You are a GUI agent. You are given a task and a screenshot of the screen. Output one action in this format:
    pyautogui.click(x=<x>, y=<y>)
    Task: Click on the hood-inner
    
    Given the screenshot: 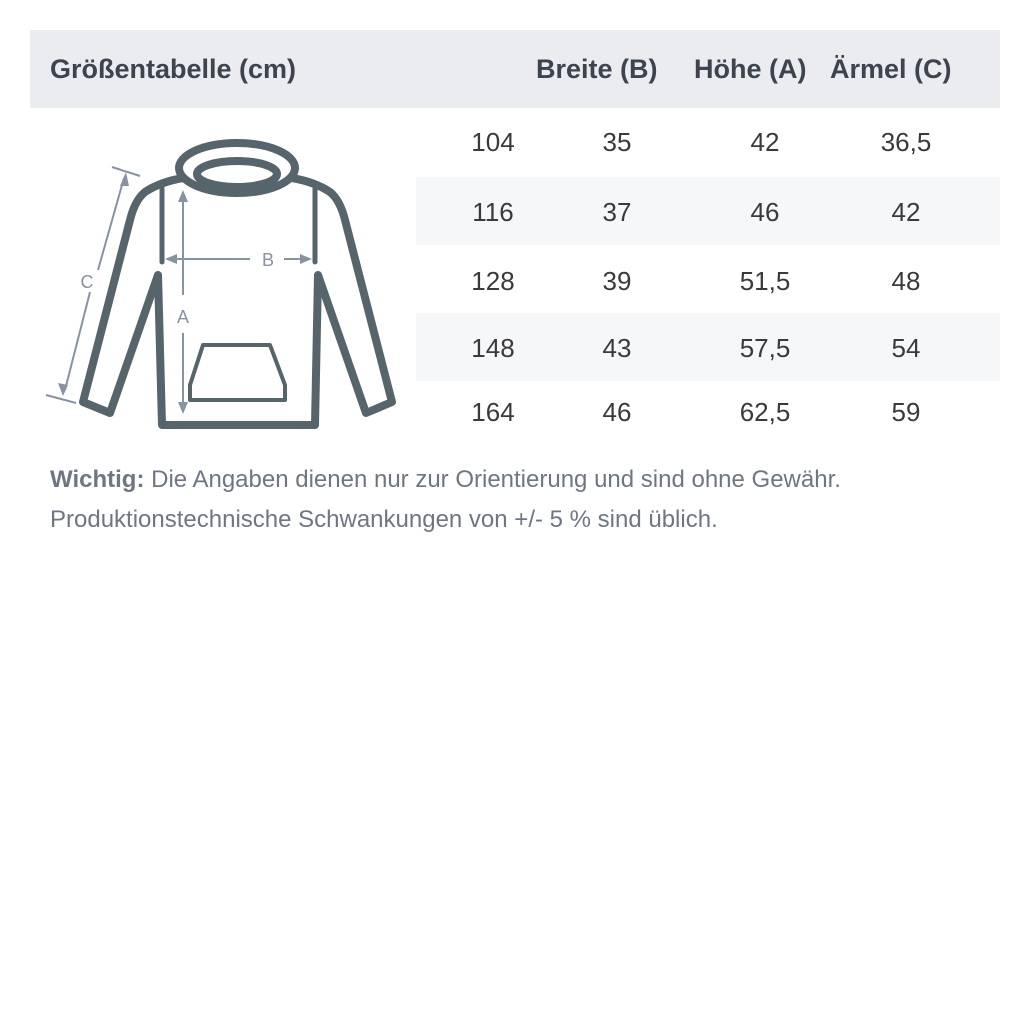 What is the action you would take?
    pyautogui.click(x=237, y=174)
    